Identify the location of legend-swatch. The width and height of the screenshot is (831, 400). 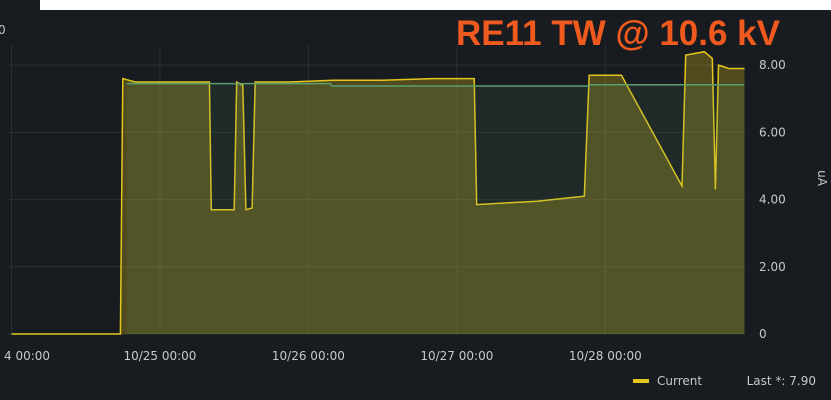
(641, 381).